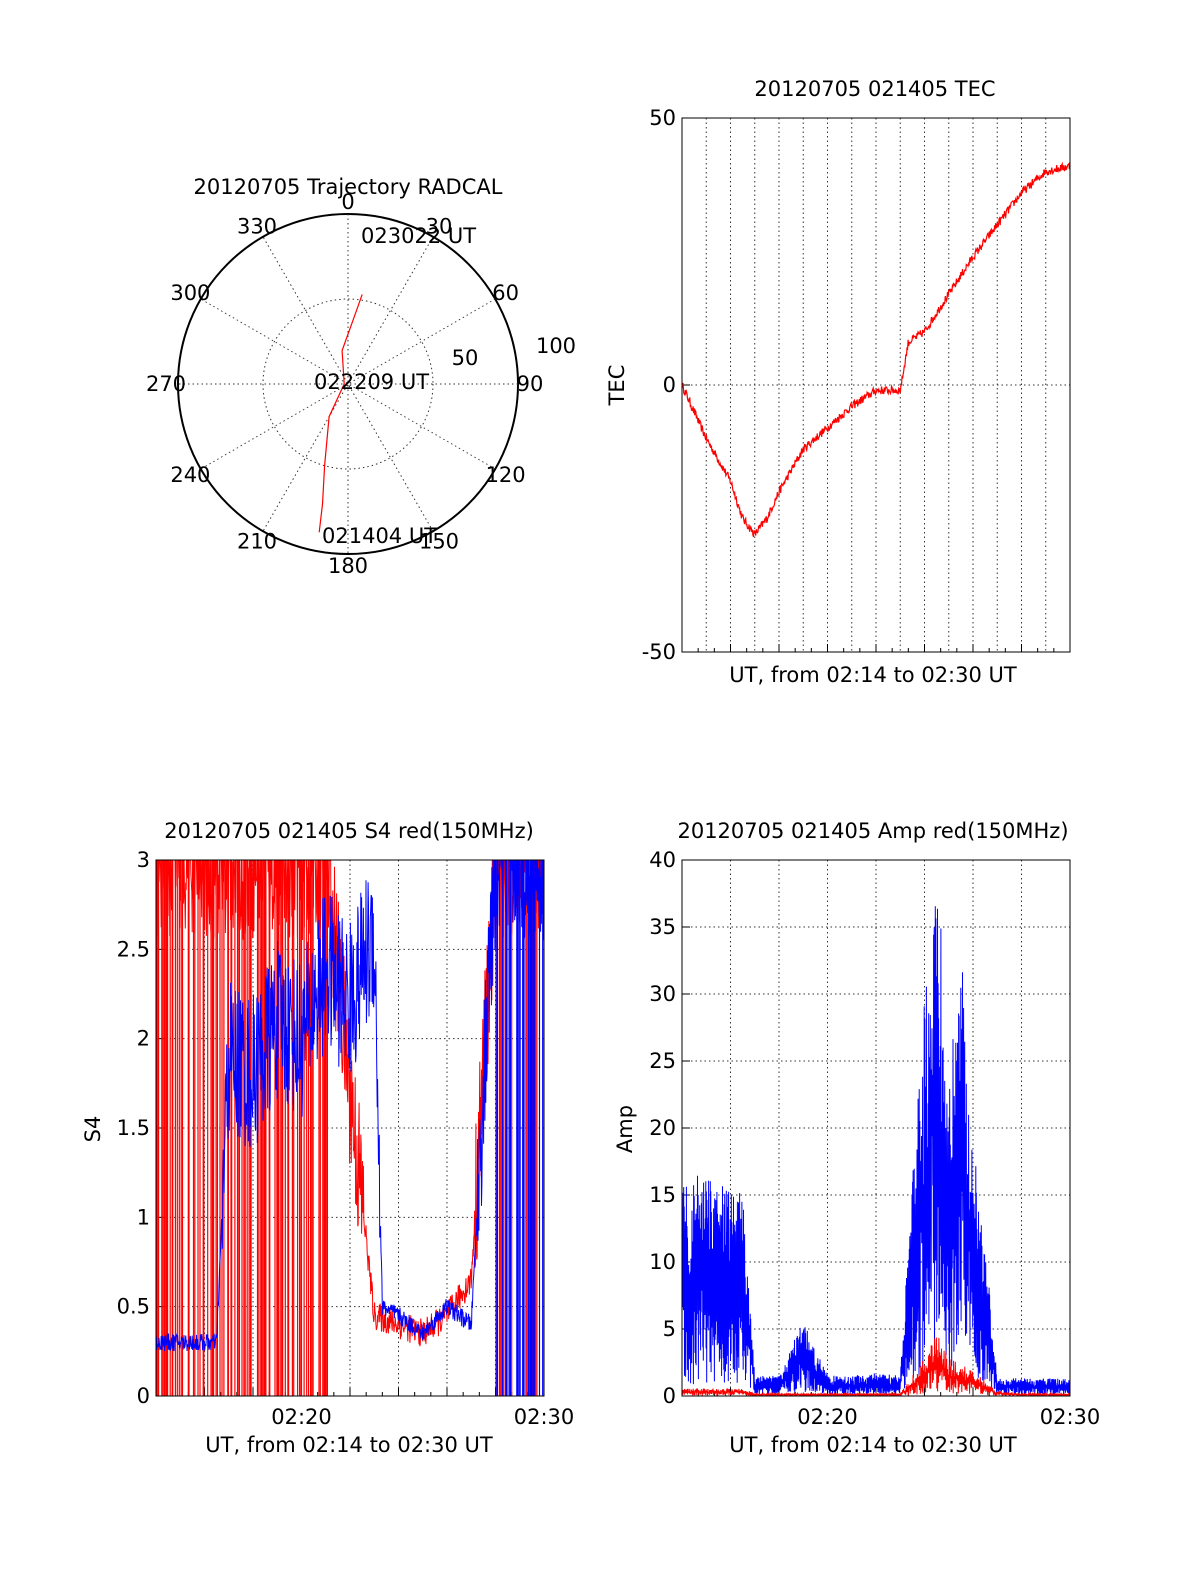 This screenshot has height=1575, width=1200. What do you see at coordinates (662, 1195) in the screenshot?
I see `y-tick-label: 15` at bounding box center [662, 1195].